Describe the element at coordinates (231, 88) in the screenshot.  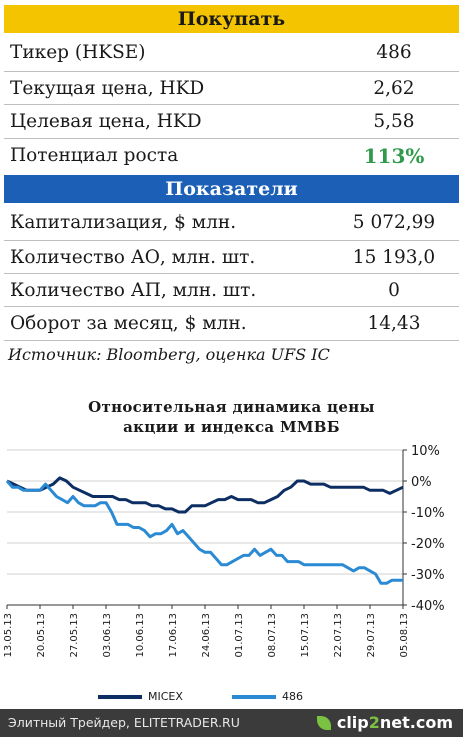
I see `current-price-row: Текущая цена, HKD 2,62` at that location.